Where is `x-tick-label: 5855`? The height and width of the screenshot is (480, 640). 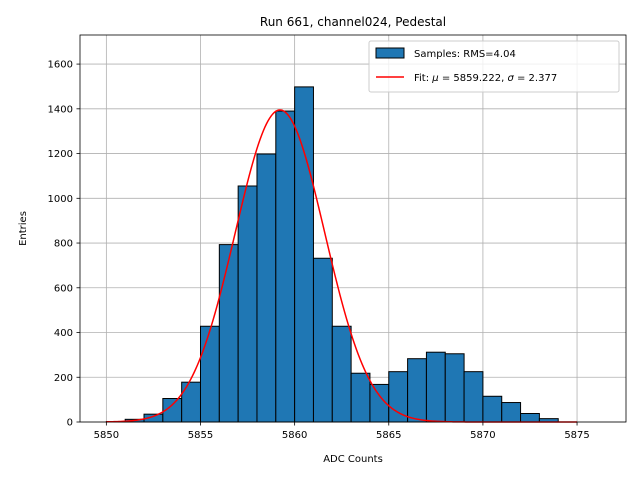 x-tick-label: 5855 is located at coordinates (200, 435).